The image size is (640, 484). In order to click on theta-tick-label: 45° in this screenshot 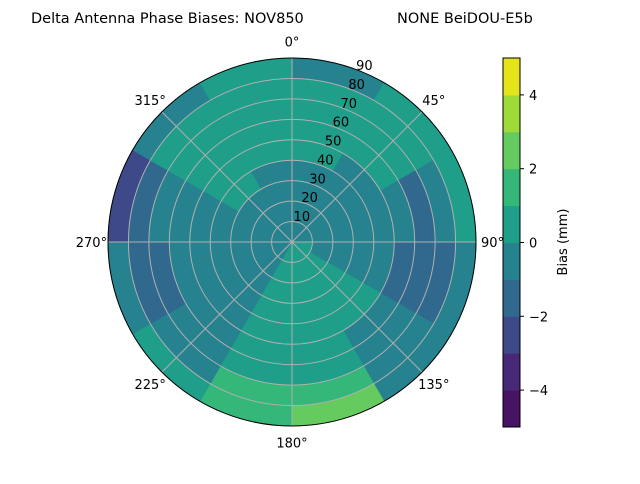, I will do `click(433, 101)`.